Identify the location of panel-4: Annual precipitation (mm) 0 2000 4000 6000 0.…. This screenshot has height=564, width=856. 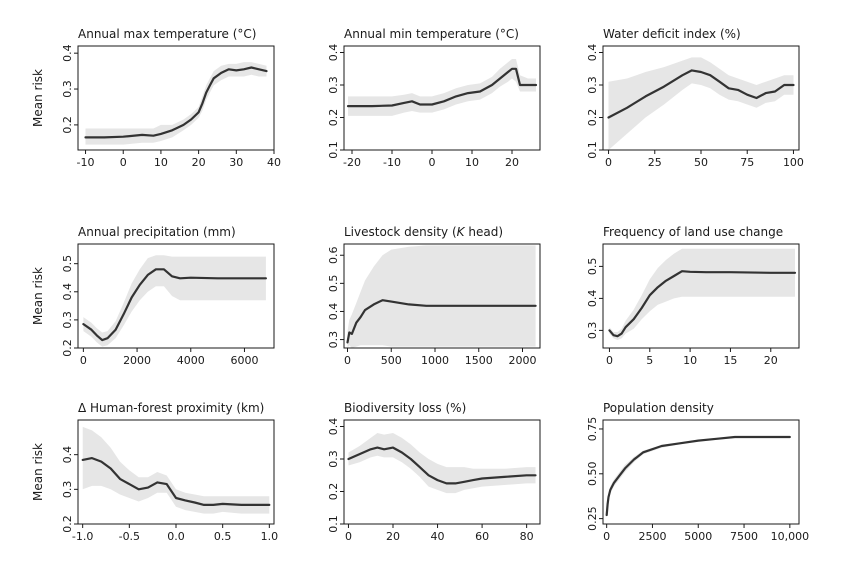
(153, 296).